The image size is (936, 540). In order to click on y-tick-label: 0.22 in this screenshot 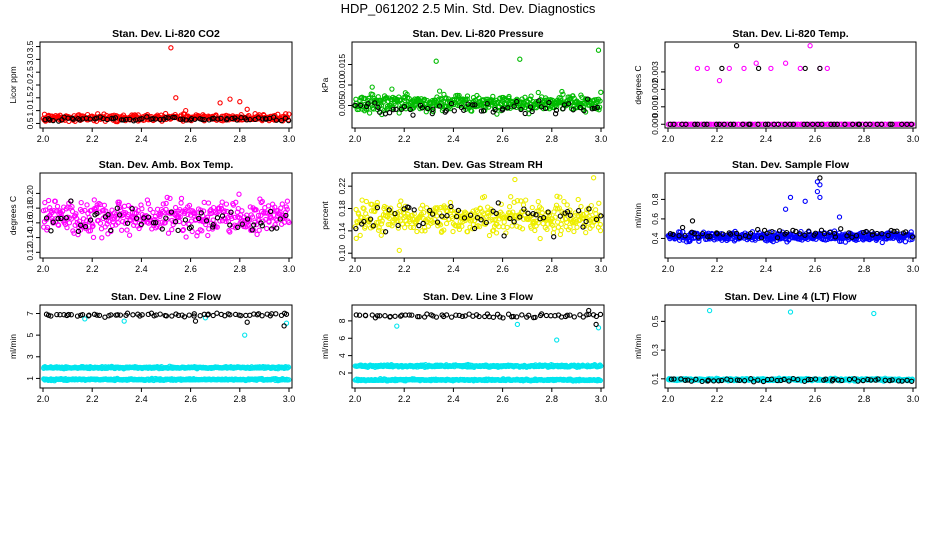, I will do `click(342, 186)`.